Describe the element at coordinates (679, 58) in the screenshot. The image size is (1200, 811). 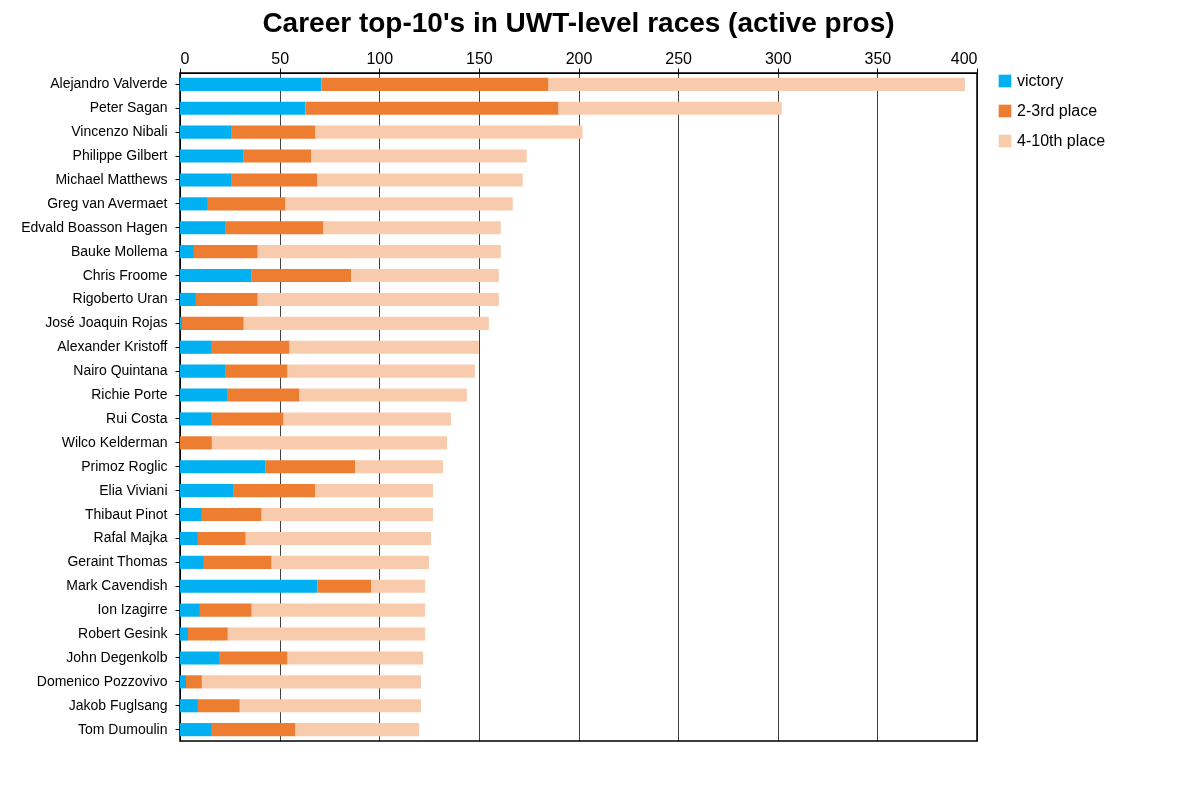
I see `x-tick-label: 250` at that location.